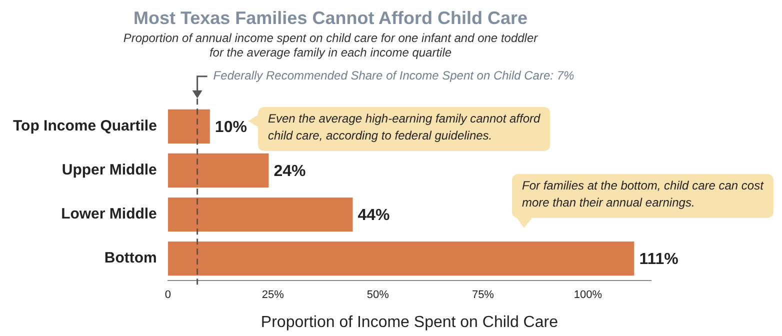  What do you see at coordinates (85, 126) in the screenshot?
I see `y-tick-label: Top Income Quartile` at bounding box center [85, 126].